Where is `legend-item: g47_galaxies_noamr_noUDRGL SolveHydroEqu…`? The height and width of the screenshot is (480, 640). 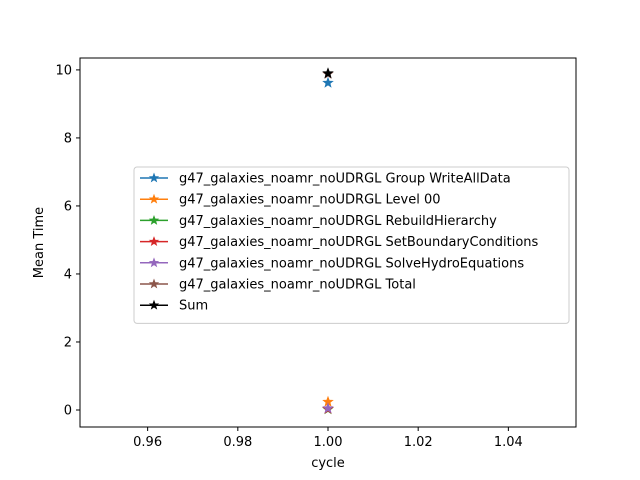
legend-item: g47_galaxies_noamr_noUDRGL SolveHydroEqu… is located at coordinates (332, 263).